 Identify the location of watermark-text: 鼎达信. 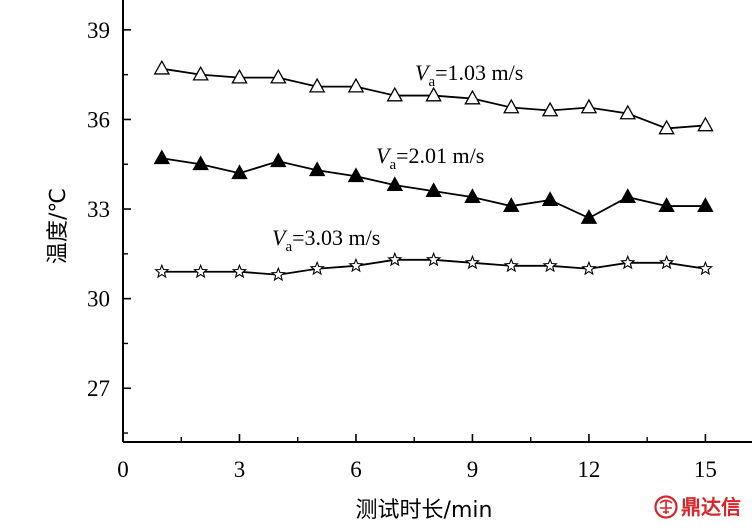
(711, 507).